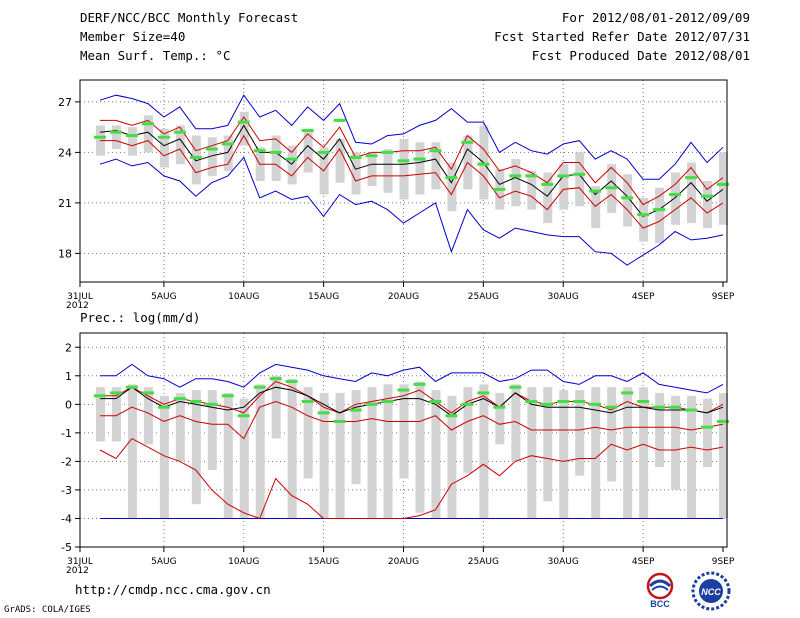 The height and width of the screenshot is (618, 800). Describe the element at coordinates (65, 203) in the screenshot. I see `temp-ytick-label: 21` at that location.